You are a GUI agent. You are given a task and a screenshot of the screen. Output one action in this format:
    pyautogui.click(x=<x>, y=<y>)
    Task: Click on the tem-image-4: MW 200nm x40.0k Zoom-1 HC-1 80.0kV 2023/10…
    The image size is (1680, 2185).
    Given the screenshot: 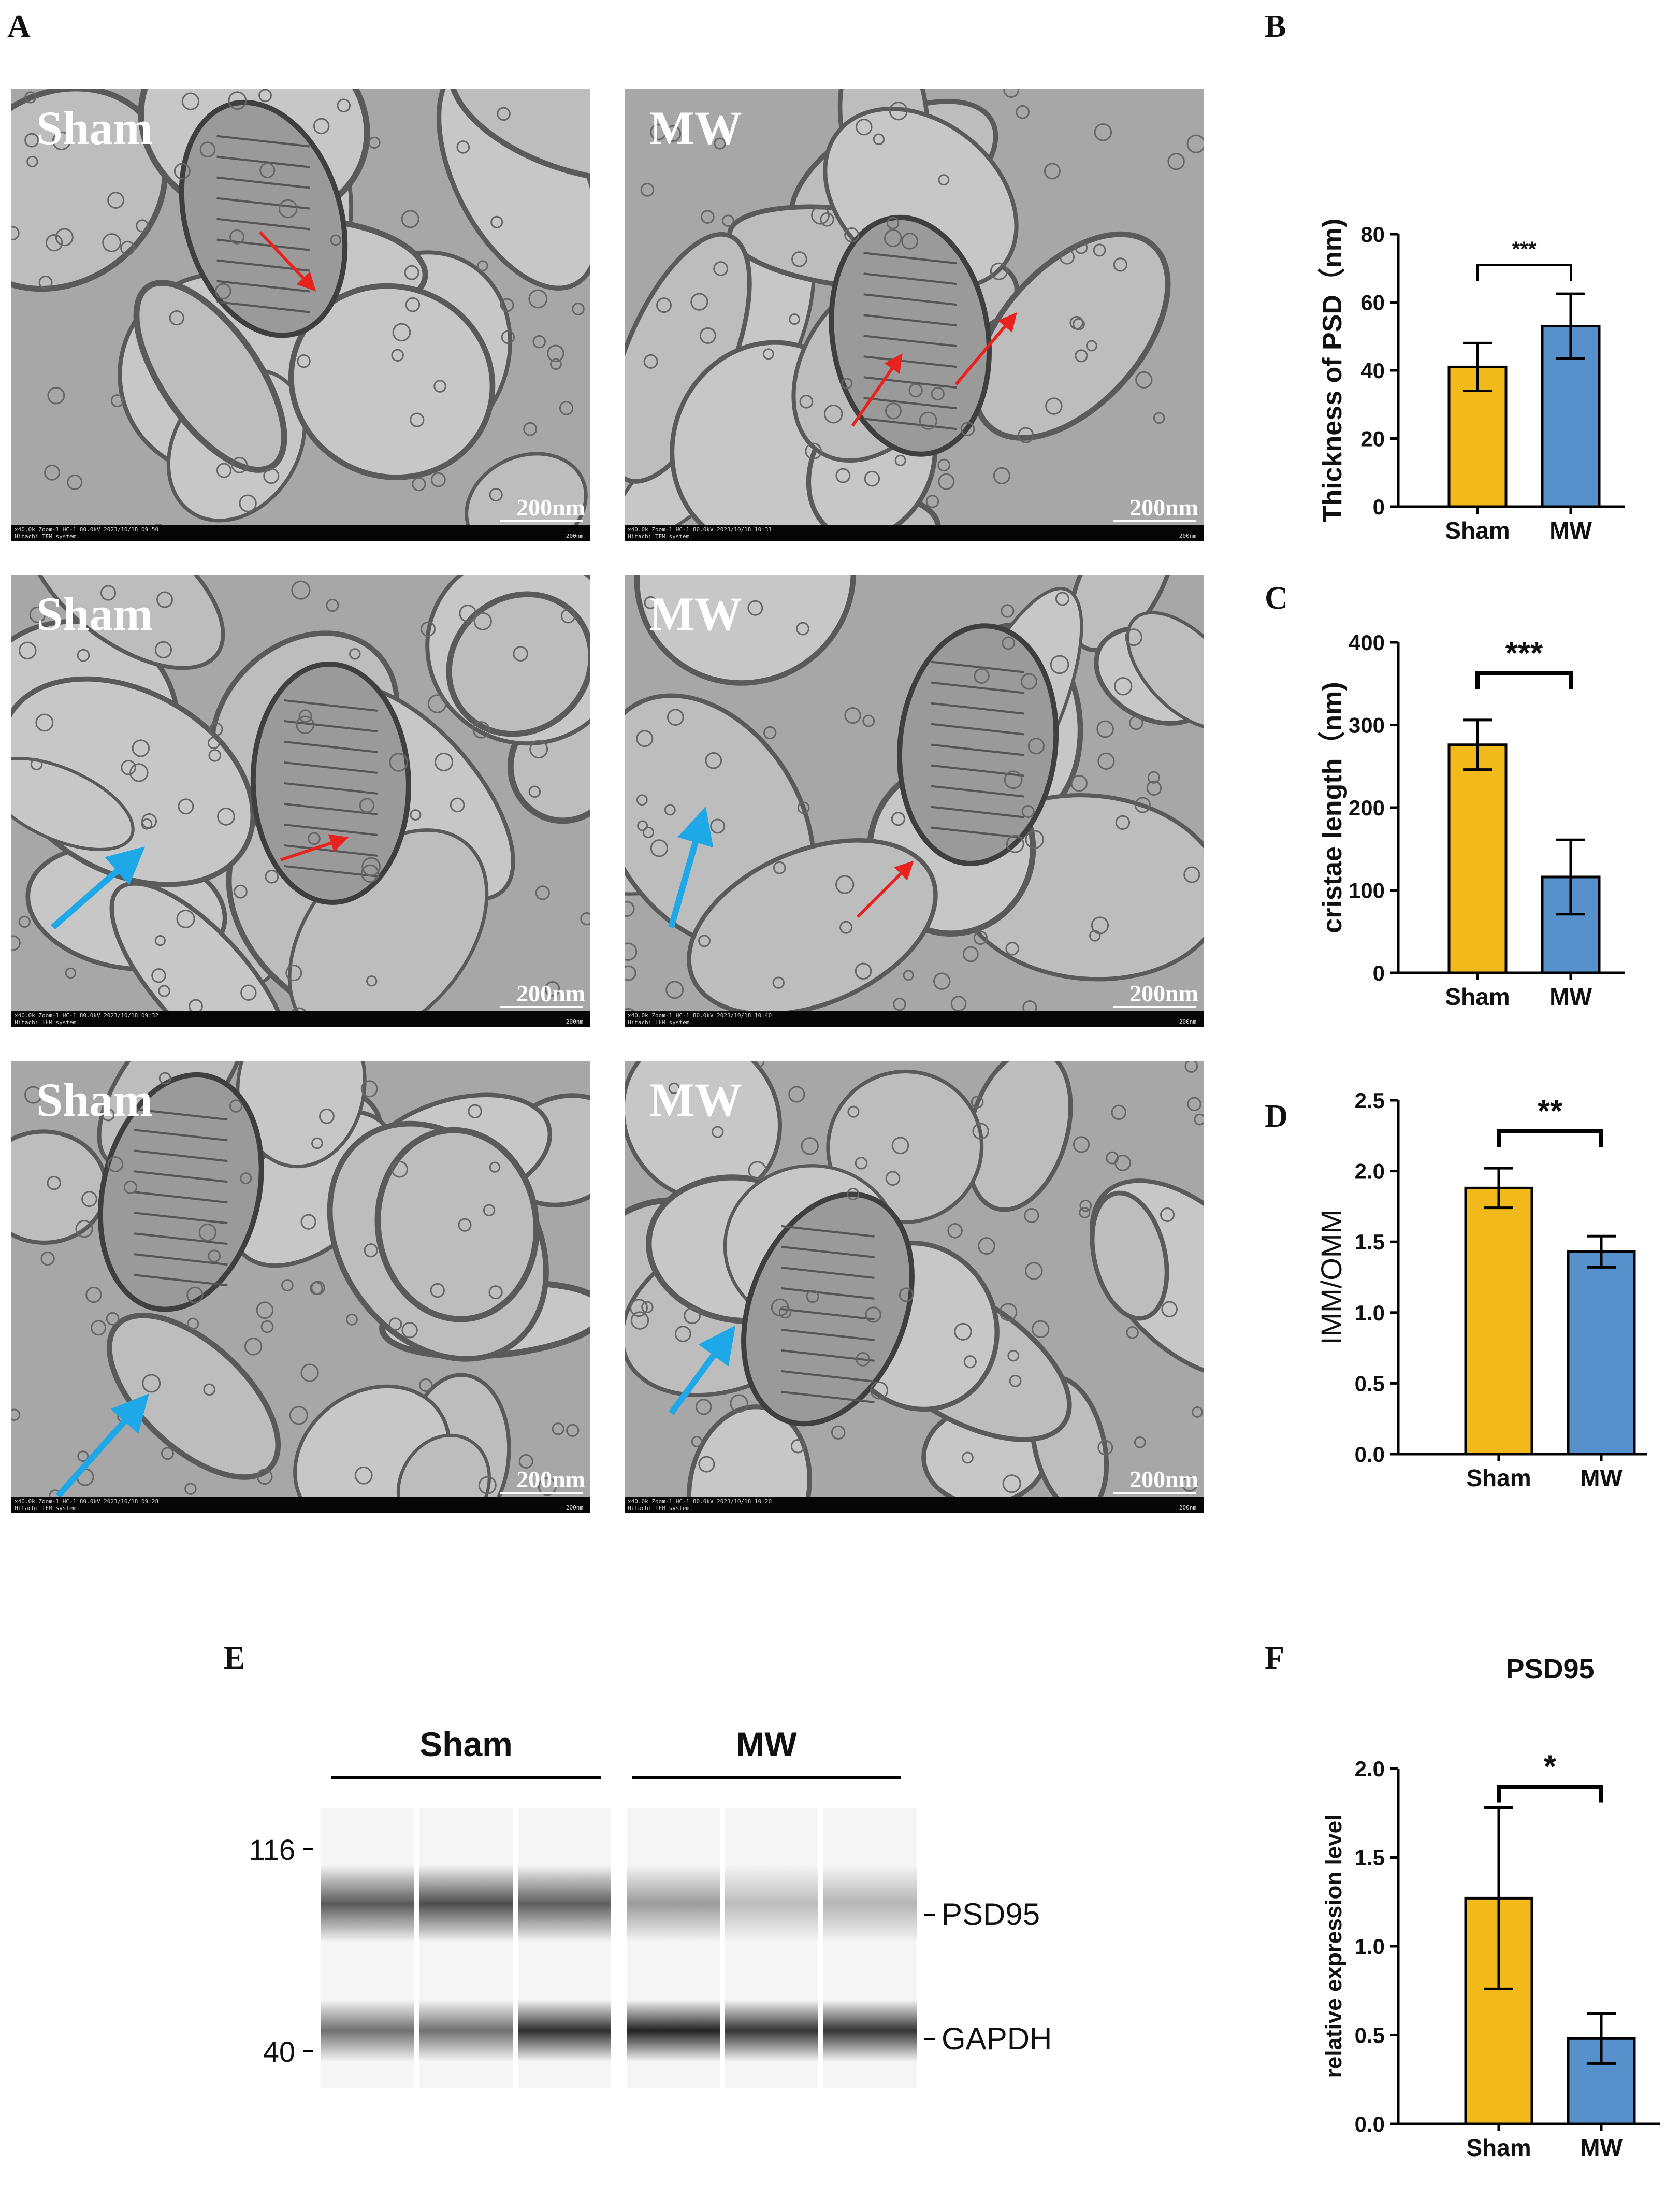 What is the action you would take?
    pyautogui.click(x=915, y=801)
    